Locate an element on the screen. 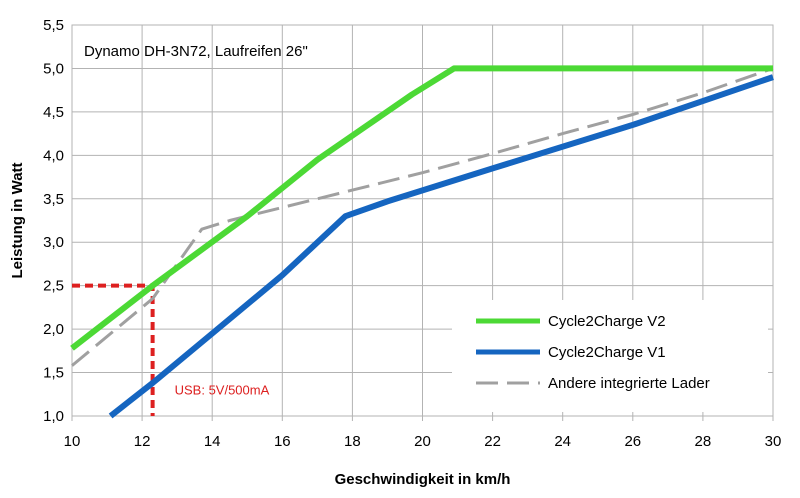 Image resolution: width=800 pixels, height=498 pixels. x-tick-label: 16 is located at coordinates (282, 441).